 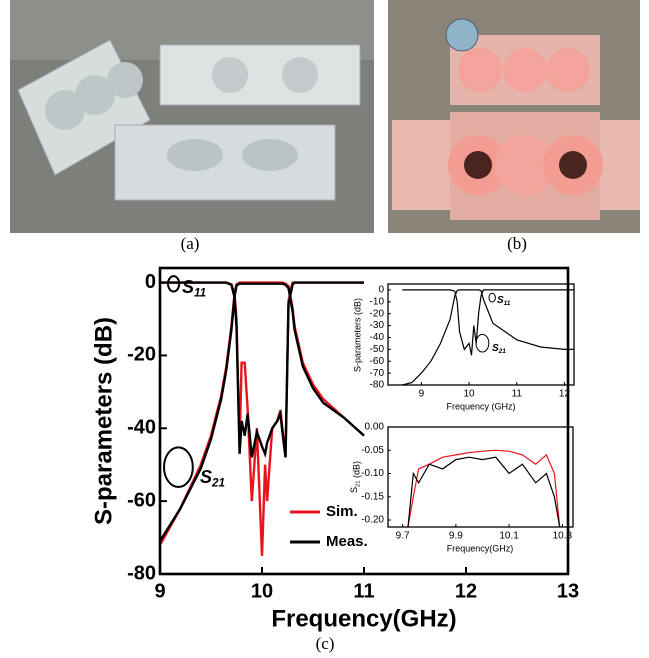 I want to click on y-tick-label: 0.00, so click(x=375, y=427).